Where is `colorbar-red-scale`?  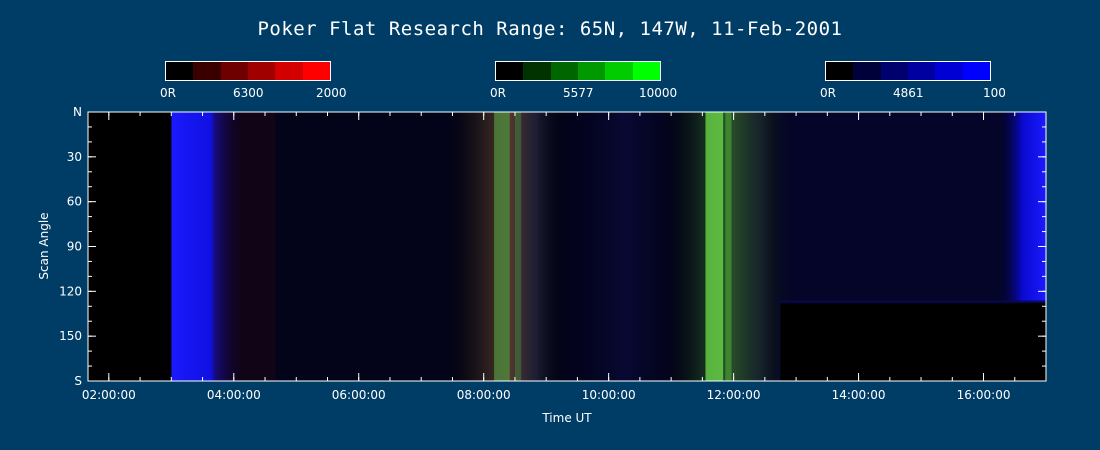 colorbar-red-scale is located at coordinates (248, 71).